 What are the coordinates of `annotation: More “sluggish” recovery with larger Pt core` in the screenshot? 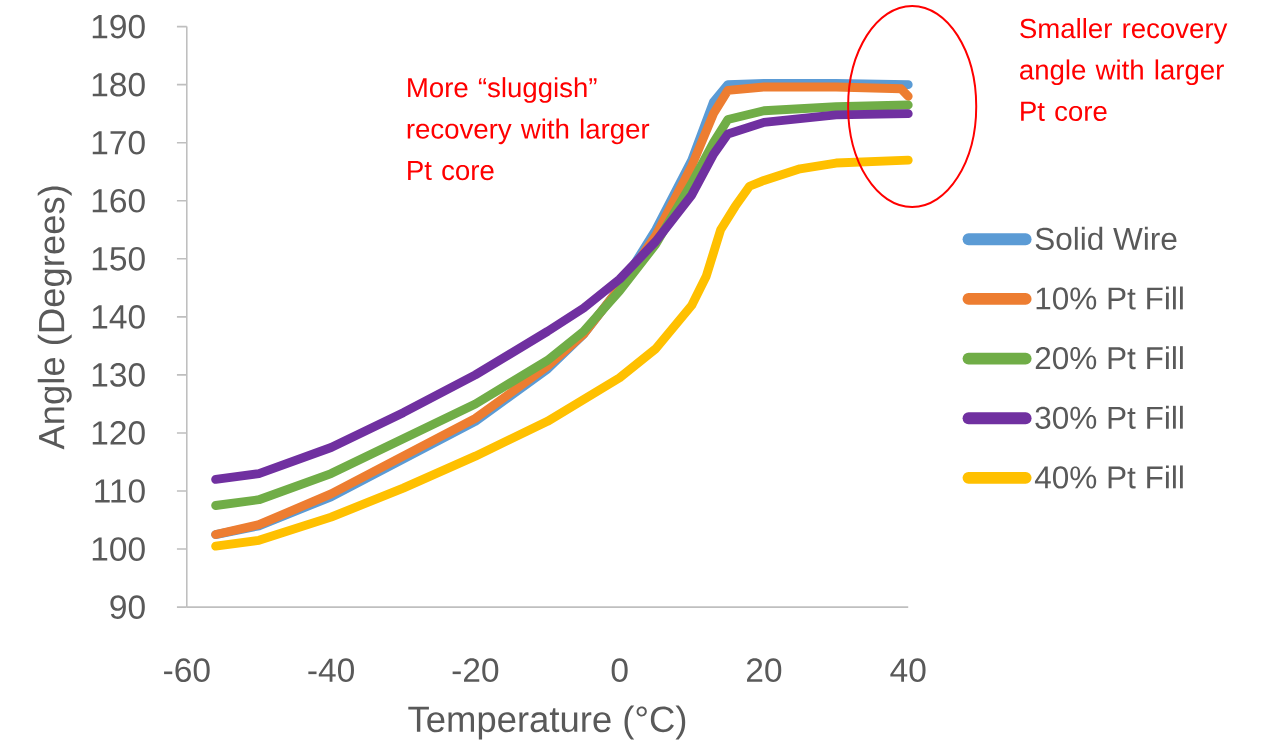 It's located at (528, 129).